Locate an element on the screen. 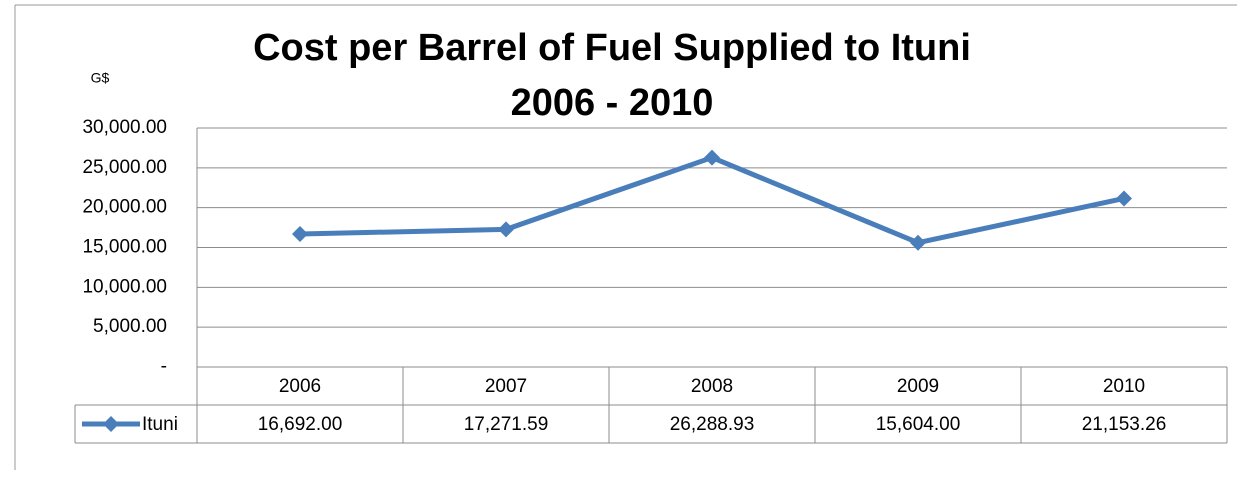 The image size is (1241, 478). y-tick-label: 15,000.00 is located at coordinates (124, 247).